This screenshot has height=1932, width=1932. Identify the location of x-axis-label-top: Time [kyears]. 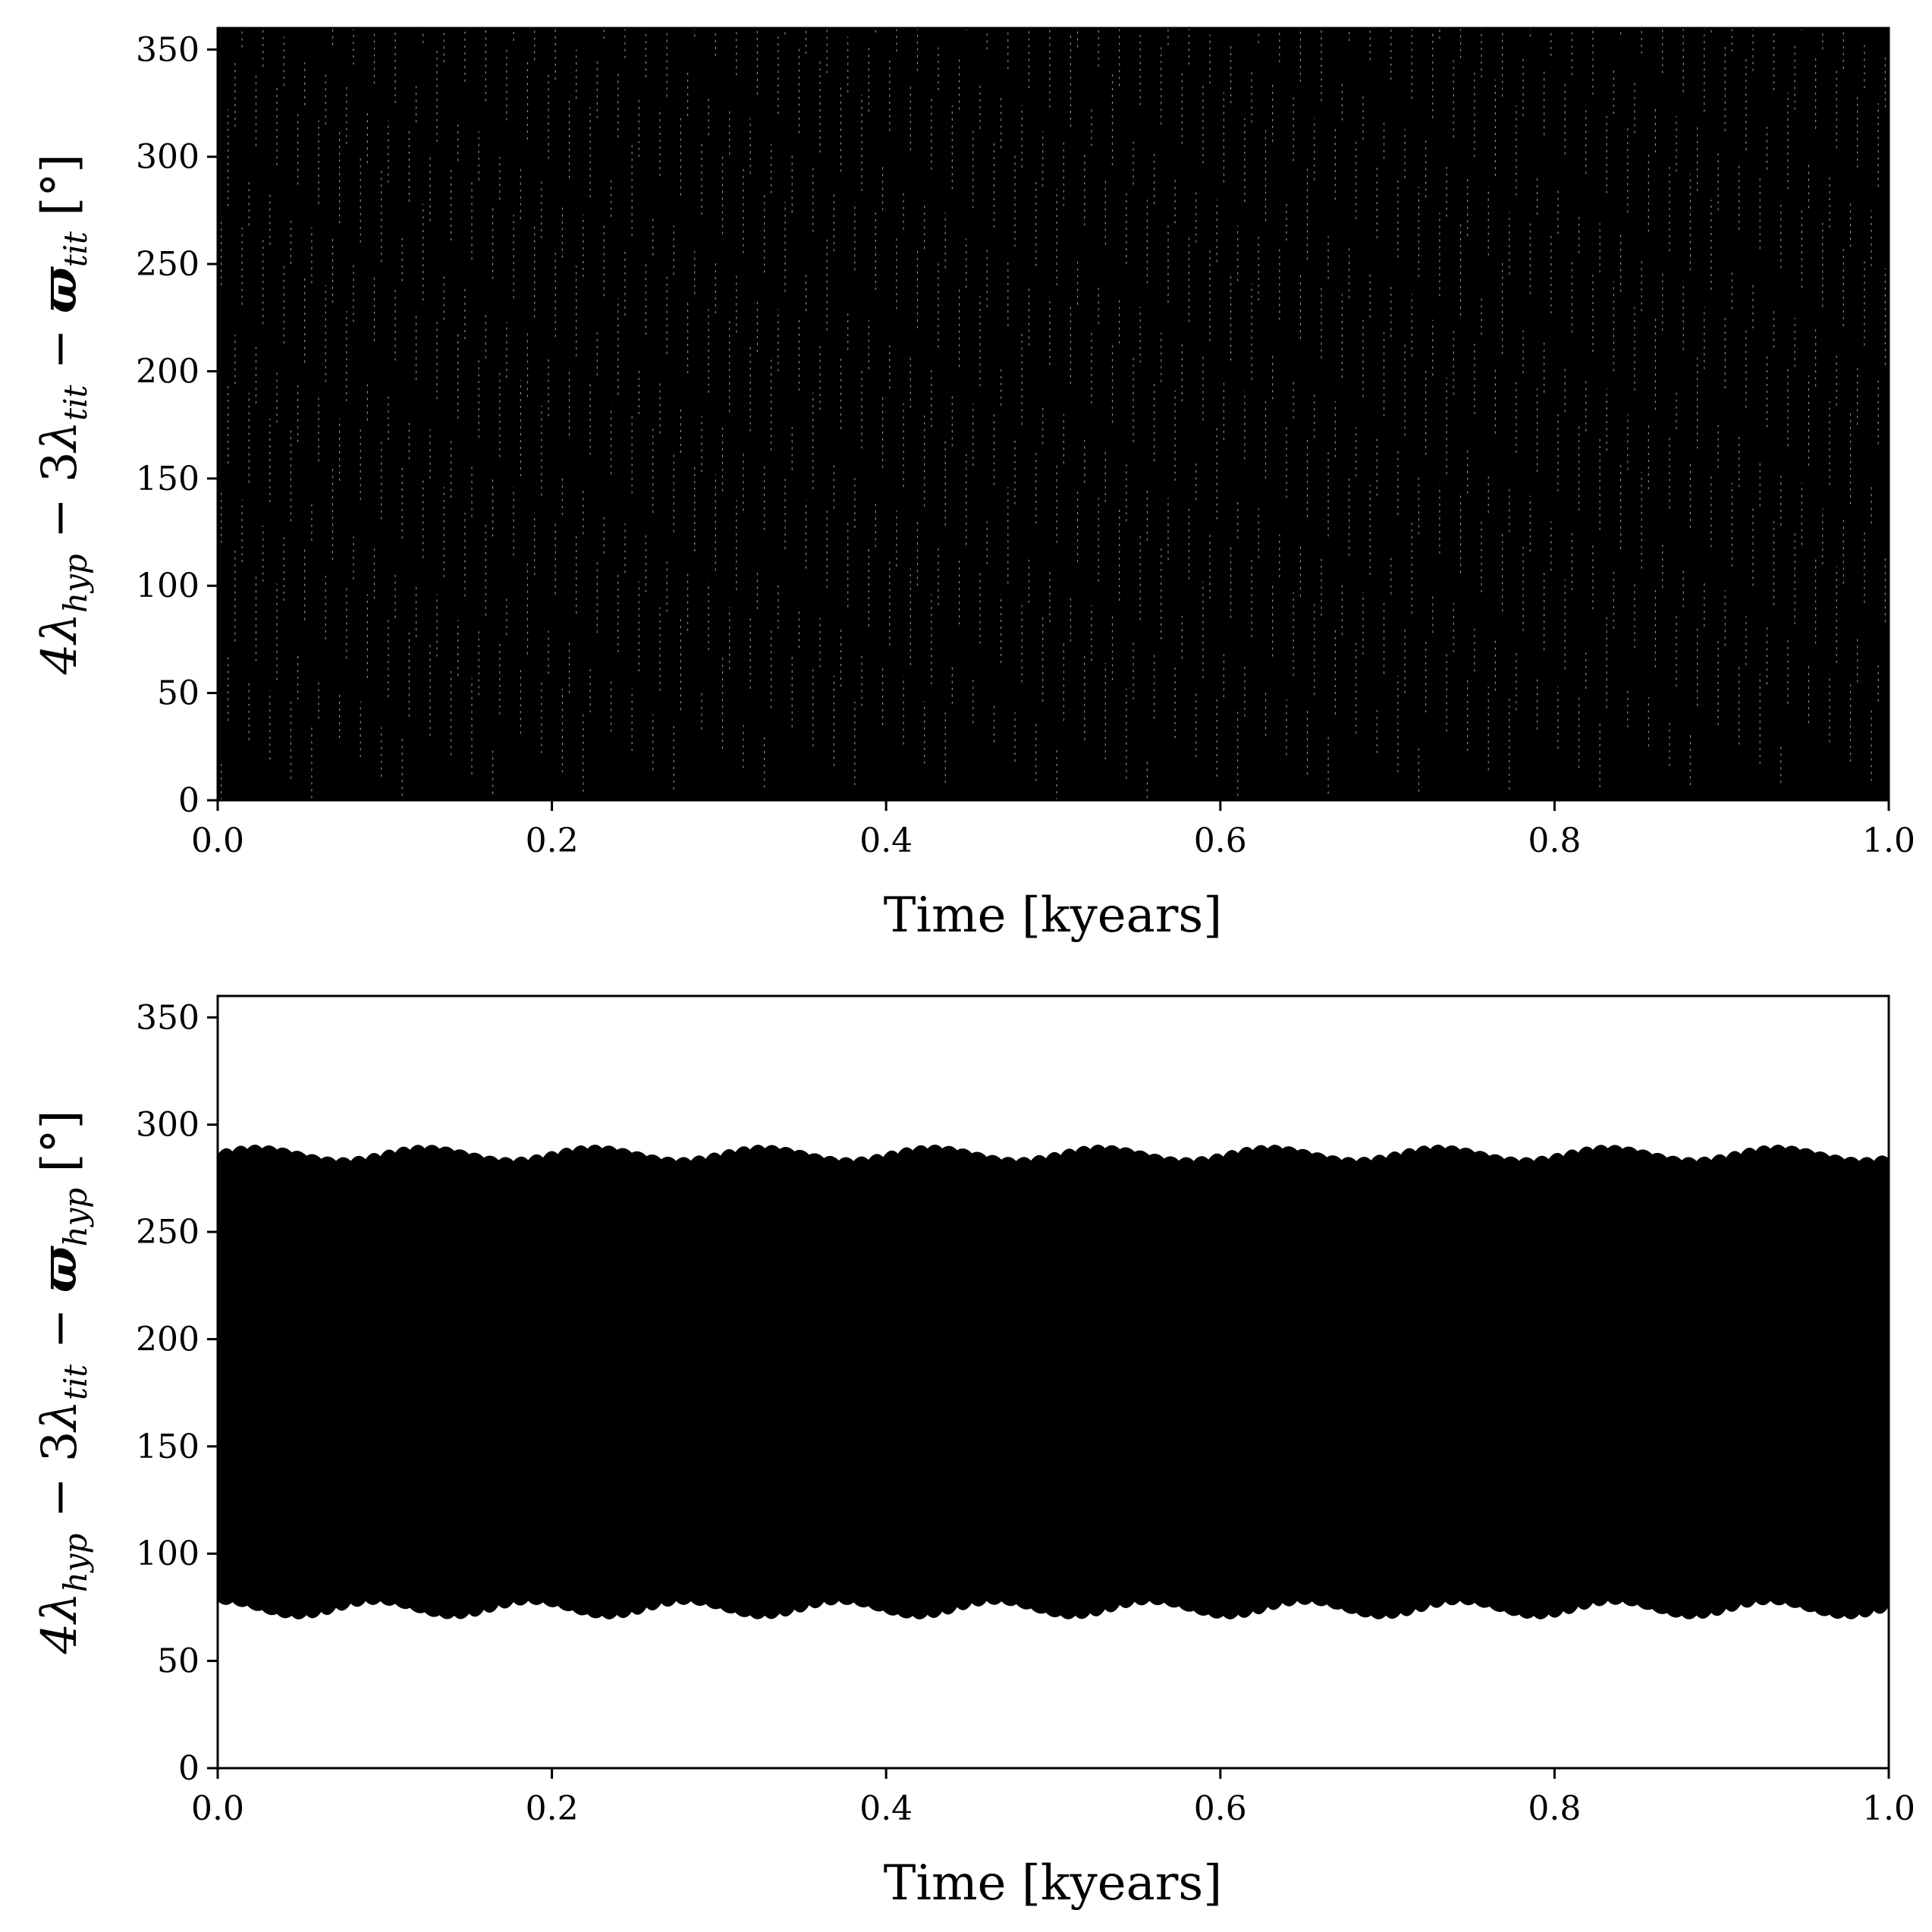
(1053, 915).